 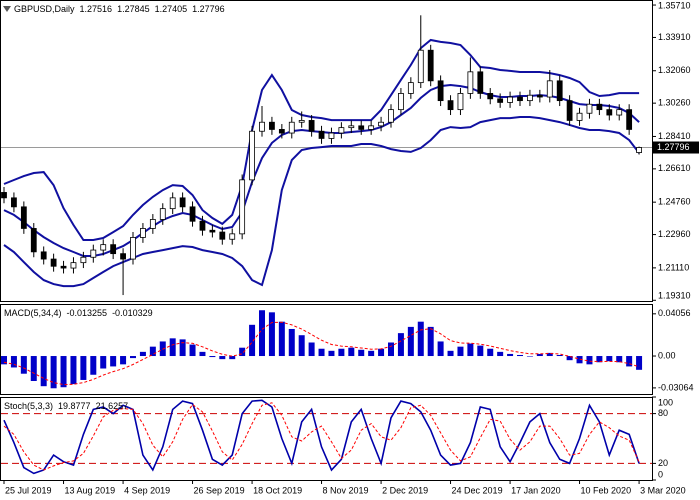 What do you see at coordinates (208, 9) in the screenshot?
I see `ohlc-value: 1.27796` at bounding box center [208, 9].